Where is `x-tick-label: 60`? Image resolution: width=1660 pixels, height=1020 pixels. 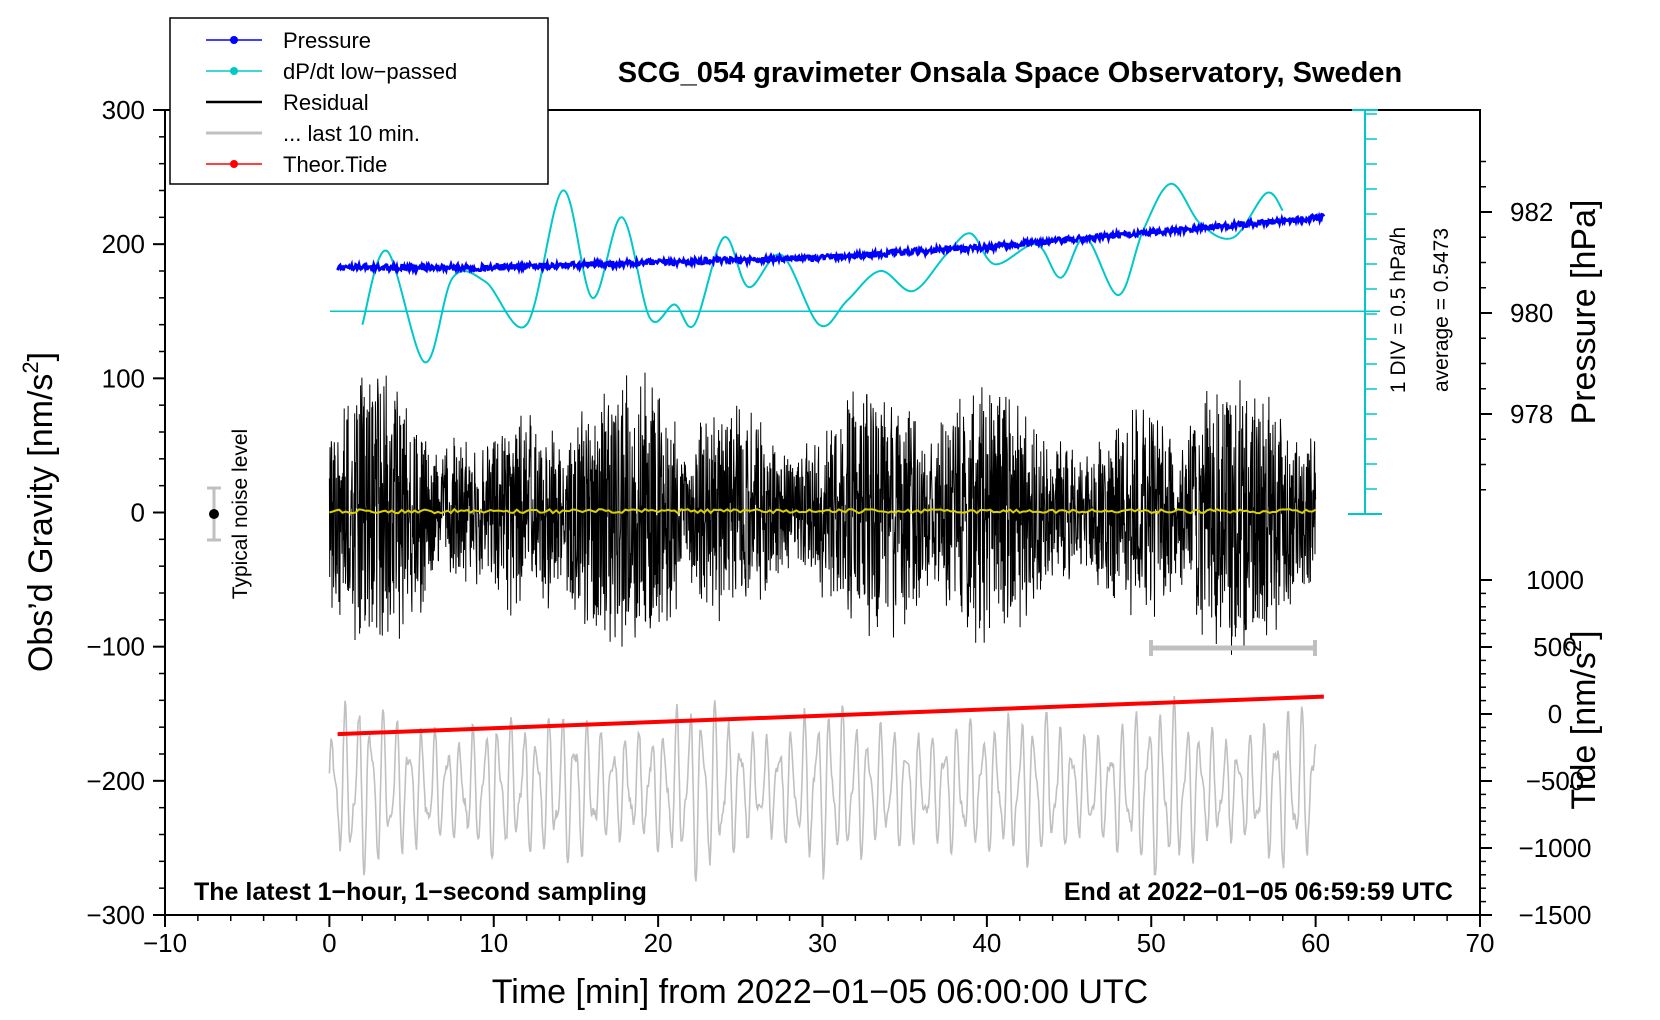
x-tick-label: 60 is located at coordinates (1315, 943).